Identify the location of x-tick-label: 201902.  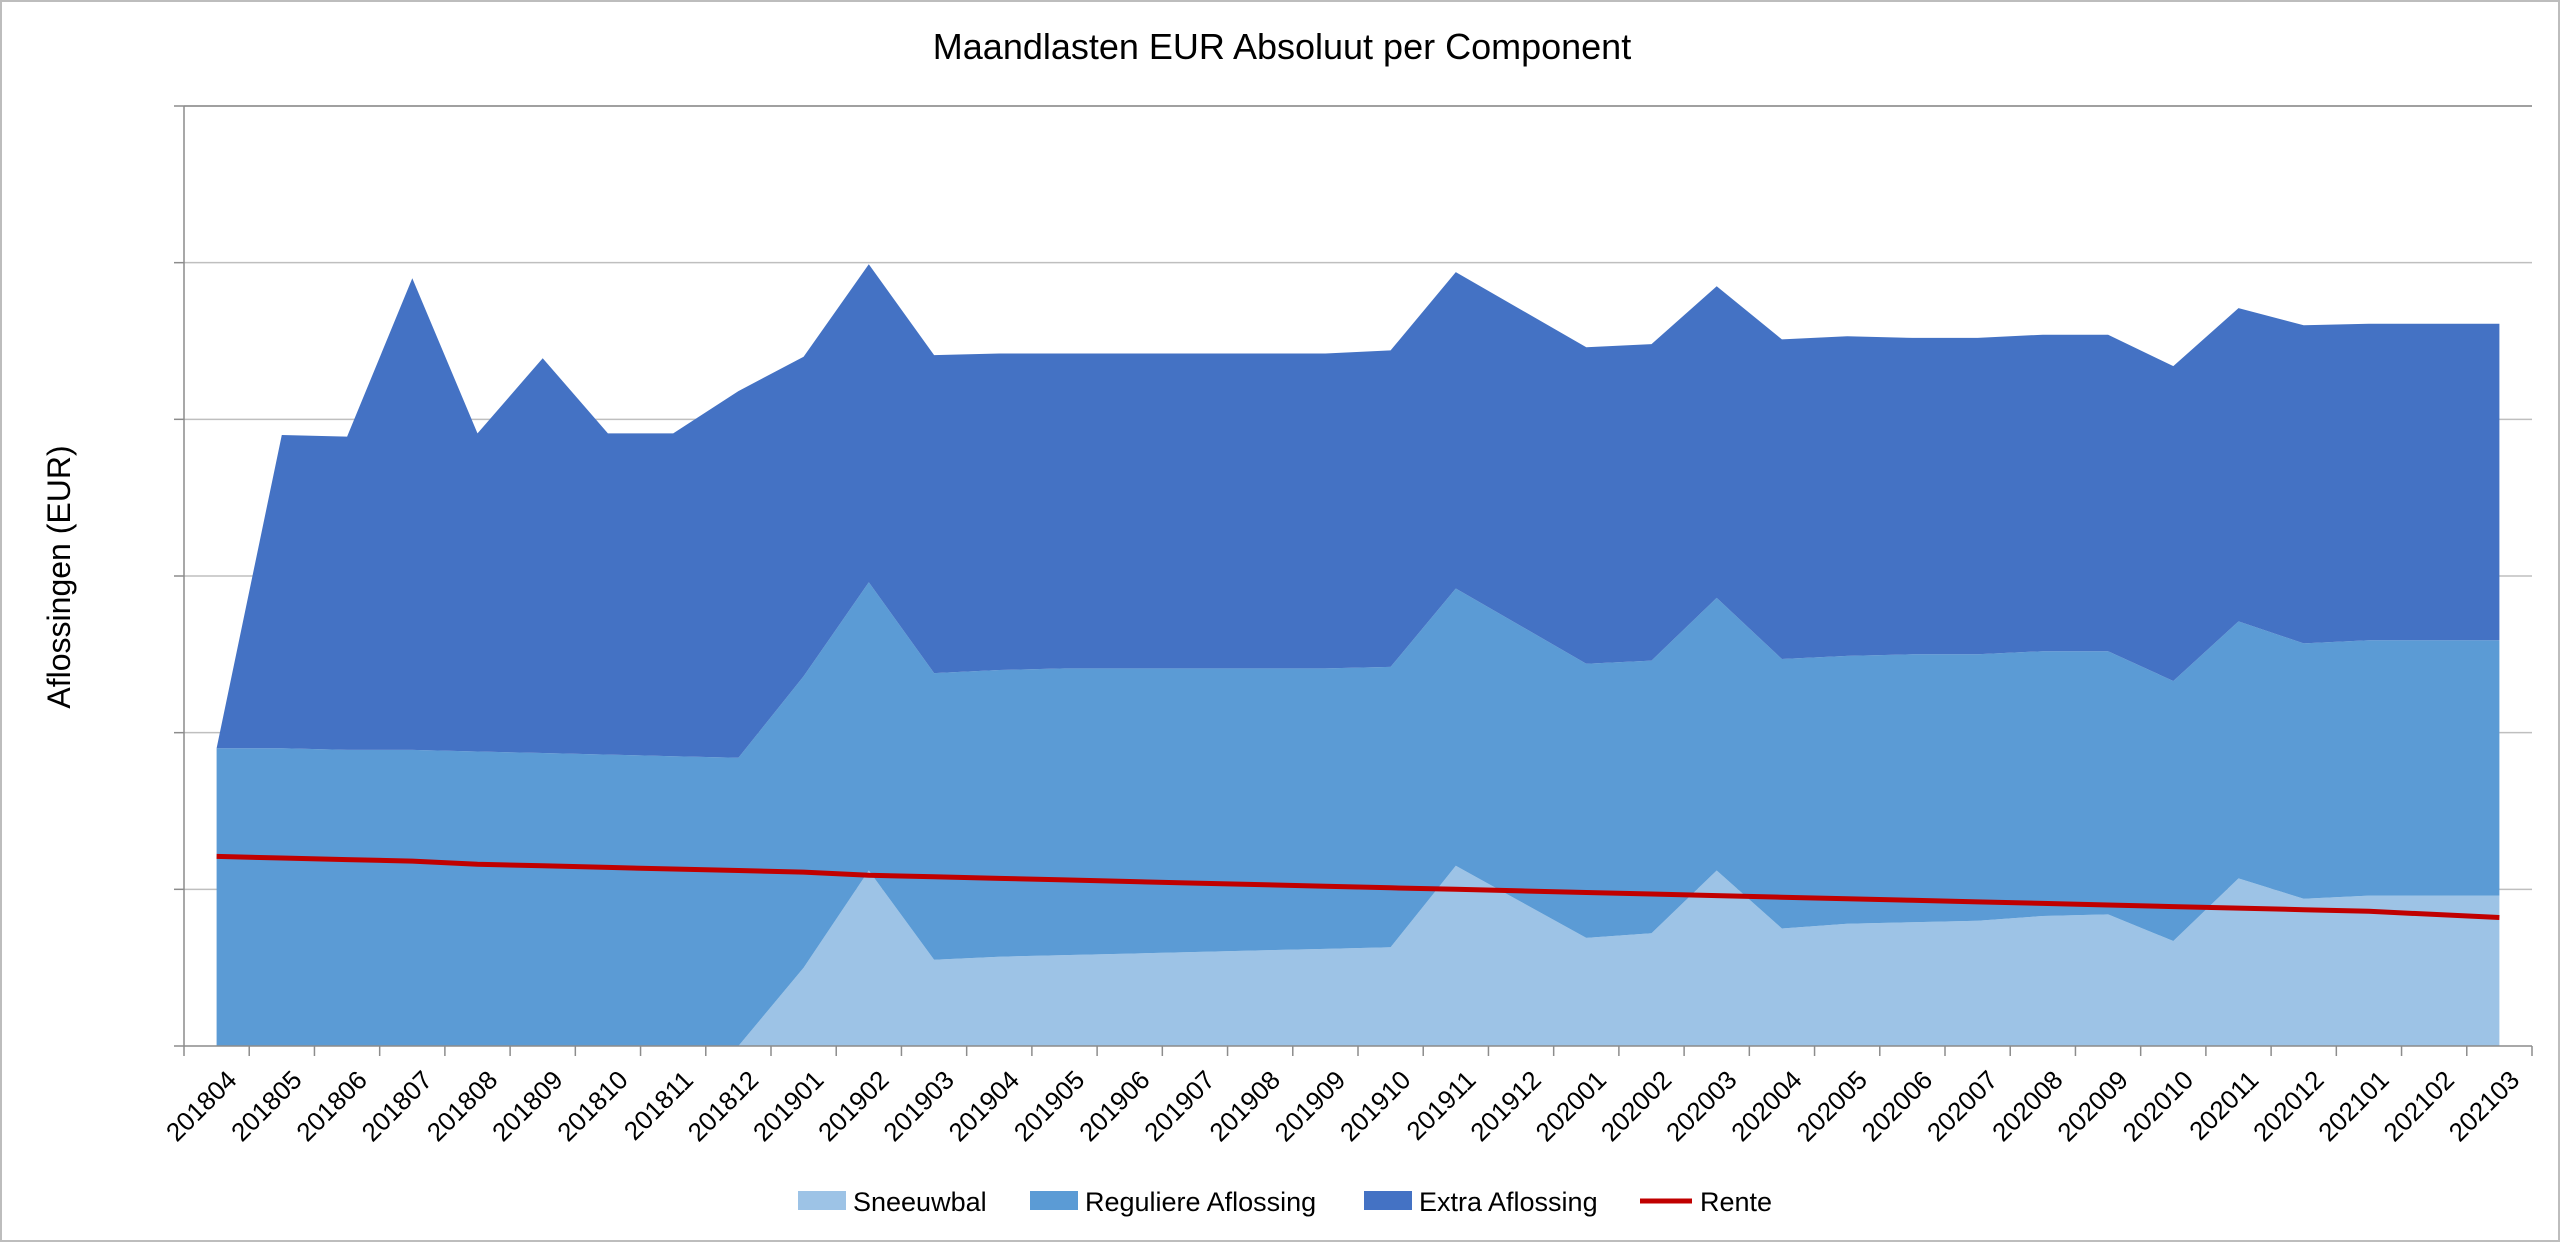
(853, 1106).